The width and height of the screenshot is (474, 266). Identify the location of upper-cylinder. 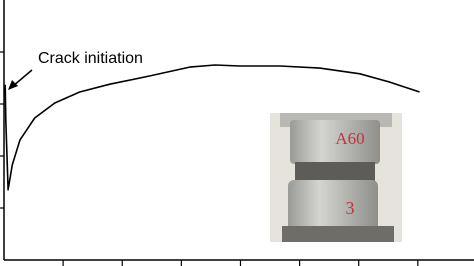
(335, 142).